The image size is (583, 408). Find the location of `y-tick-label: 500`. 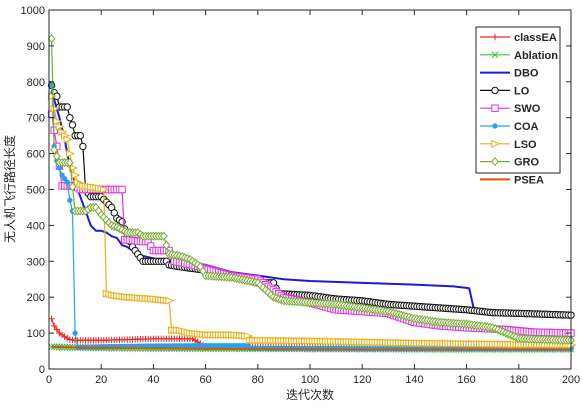

y-tick-label: 500 is located at coordinates (36, 191).